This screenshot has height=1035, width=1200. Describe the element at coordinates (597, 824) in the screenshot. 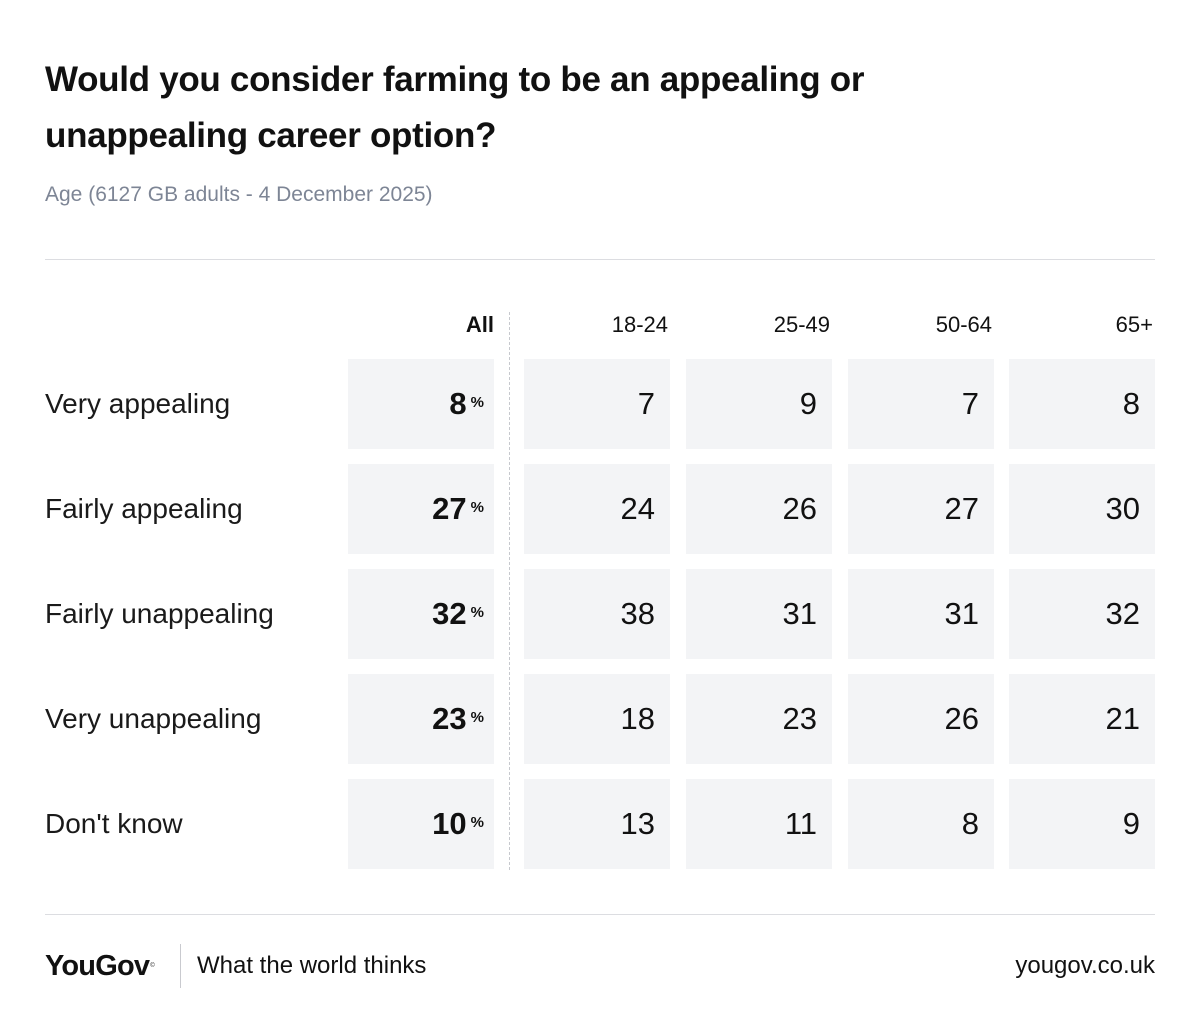

I see `cell-value: 13` at that location.